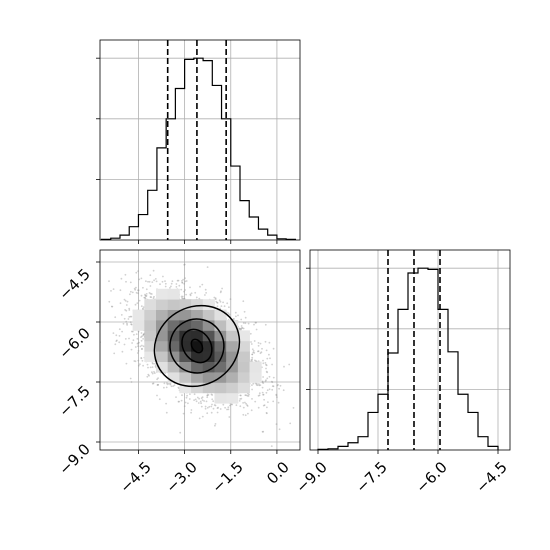  Describe the element at coordinates (278, 473) in the screenshot. I see `joint-xtick-label: 0.0` at that location.